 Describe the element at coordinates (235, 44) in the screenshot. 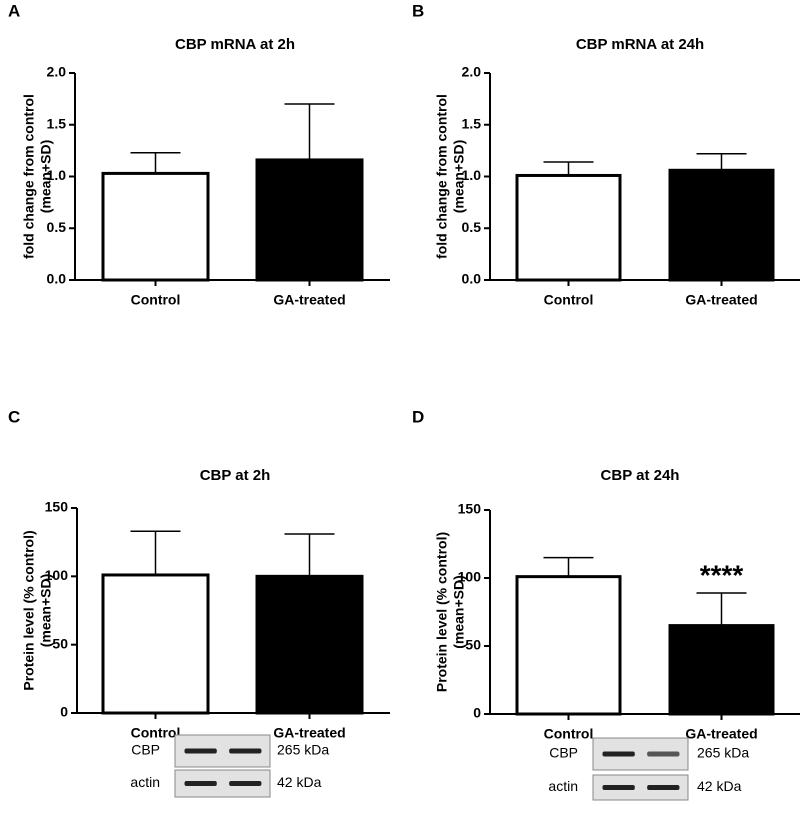

I see `chart-title: CBP mRNA at 2h` at that location.